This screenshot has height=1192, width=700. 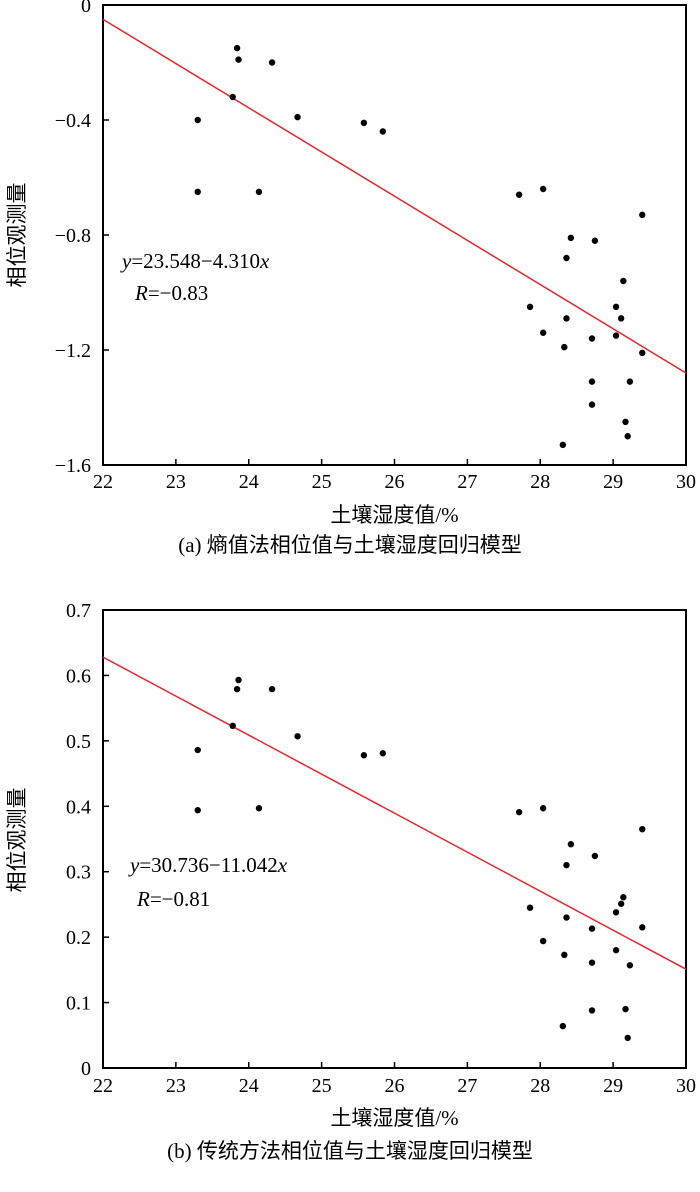 I want to click on r-value: =−0.83, so click(x=178, y=293).